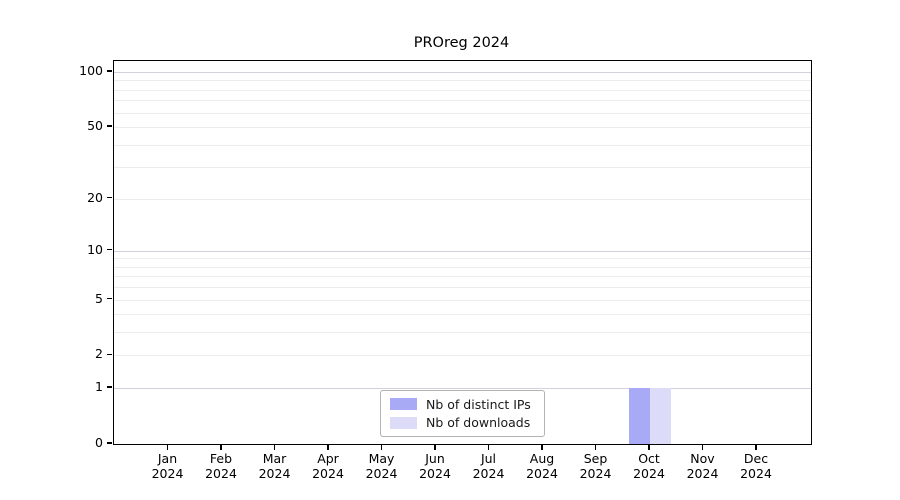 The image size is (900, 500). Describe the element at coordinates (756, 466) in the screenshot. I see `x-tick-label: Dec 2024` at that location.